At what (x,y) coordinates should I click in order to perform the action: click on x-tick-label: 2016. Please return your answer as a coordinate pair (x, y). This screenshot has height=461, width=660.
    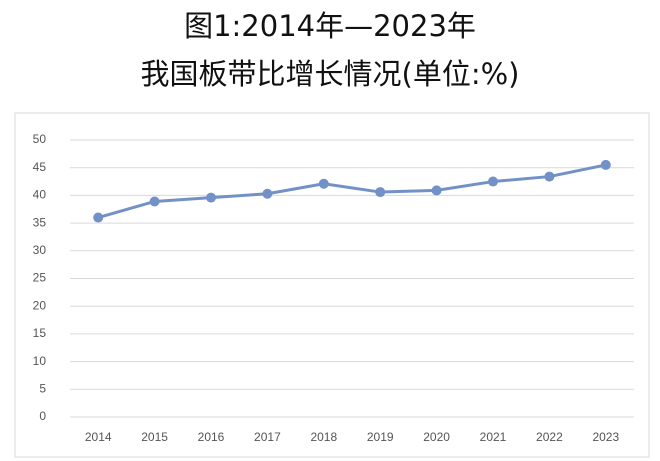
    Looking at the image, I should click on (211, 437).